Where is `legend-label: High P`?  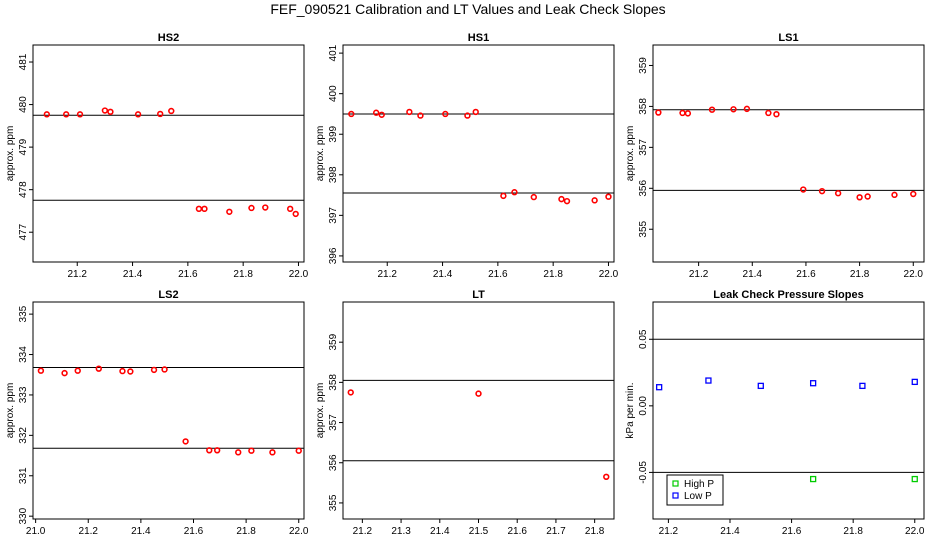
legend-label: High P is located at coordinates (699, 484).